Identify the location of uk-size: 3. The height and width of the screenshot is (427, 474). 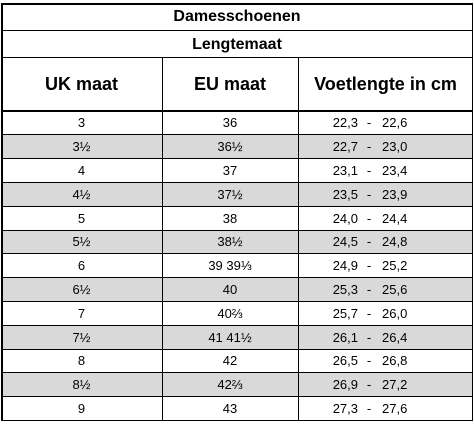
(81, 123).